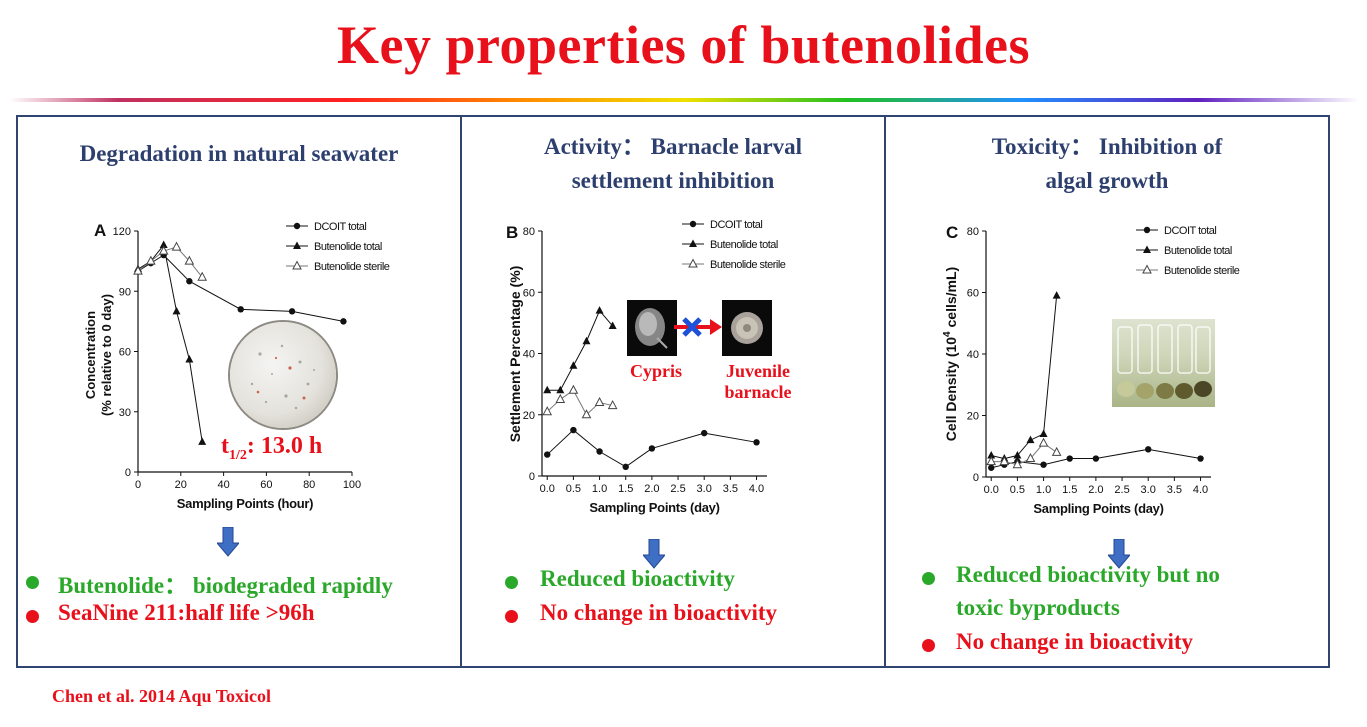  Describe the element at coordinates (1043, 490) in the screenshot. I see `x-tick-label: 1.0` at that location.